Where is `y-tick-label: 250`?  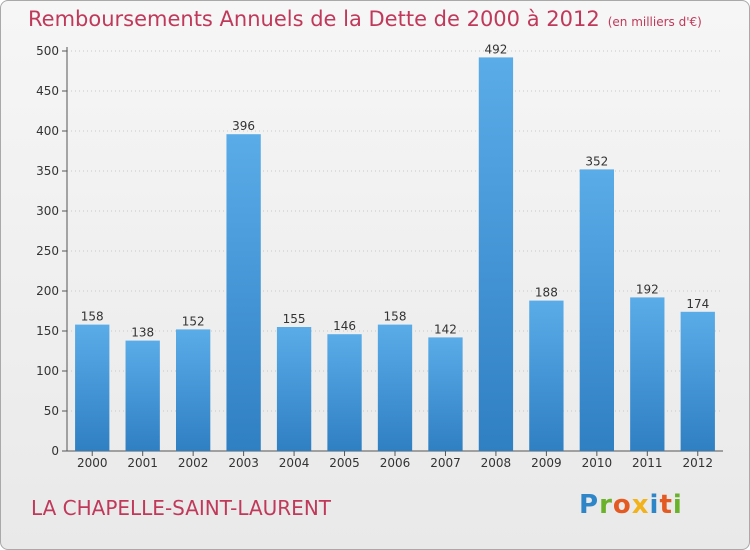 y-tick-label: 250 is located at coordinates (47, 251).